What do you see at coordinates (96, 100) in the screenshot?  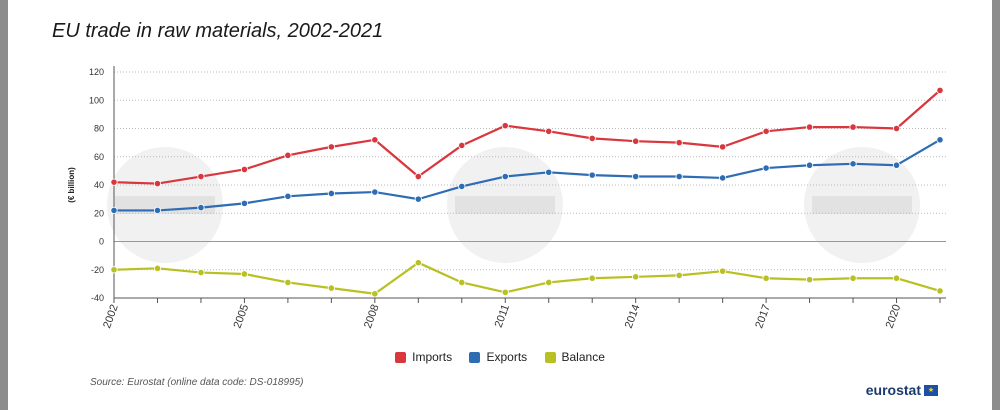 I see `y-tick-label: 100` at bounding box center [96, 100].